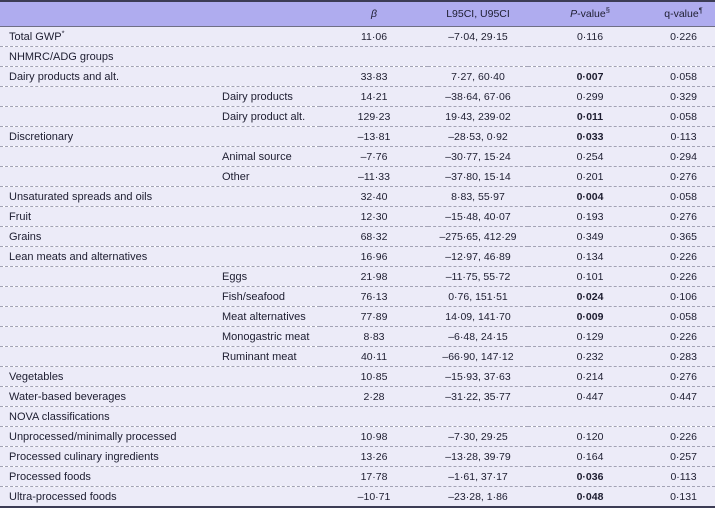 This screenshot has width=715, height=513. I want to click on ci-value: –12·97, 46·89, so click(478, 256).